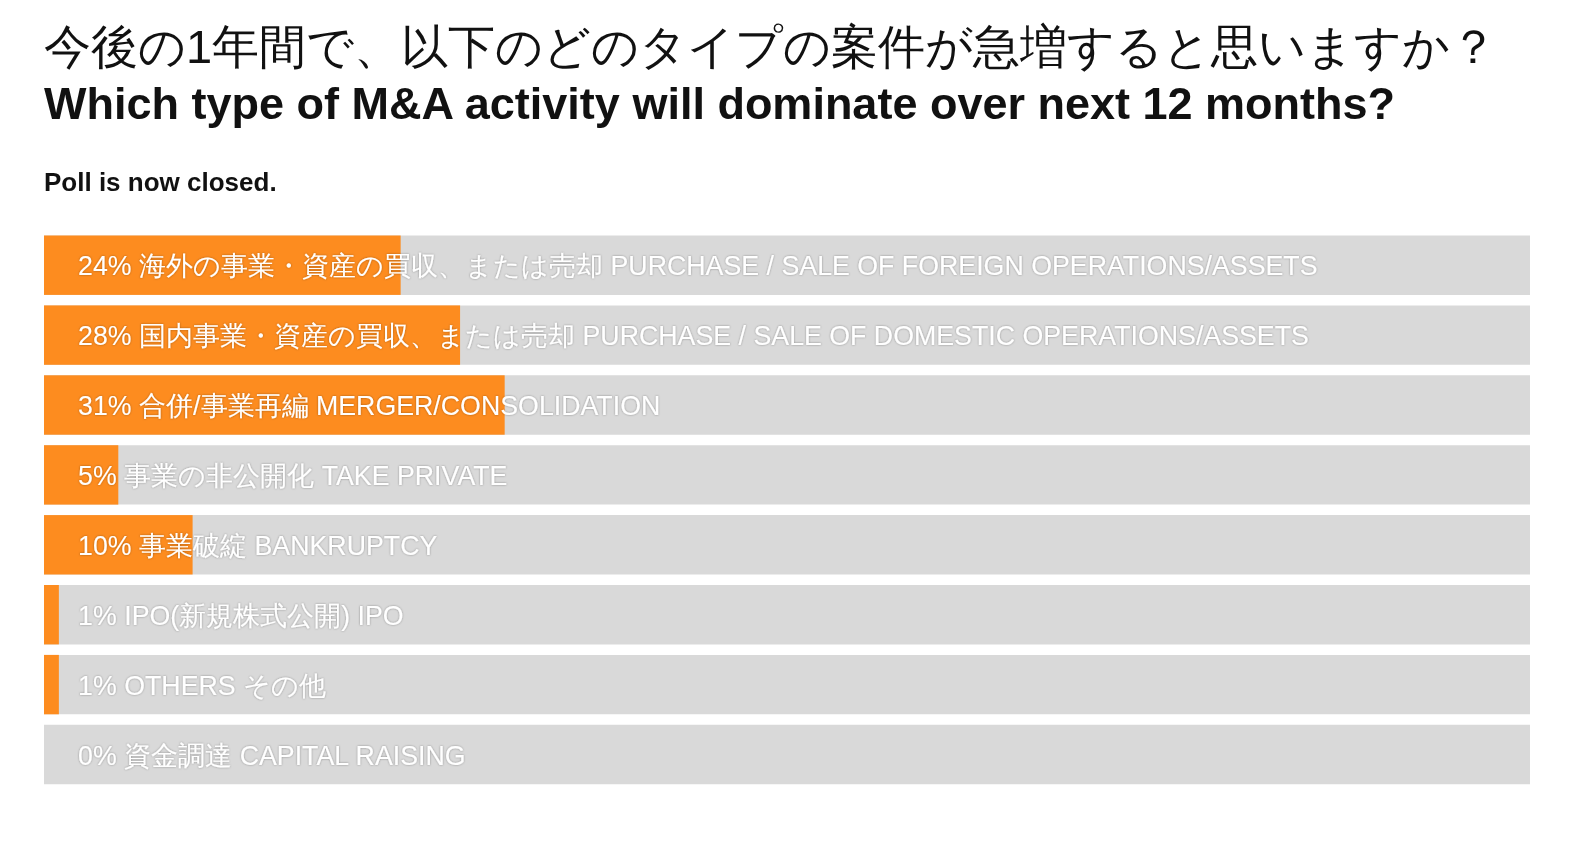 The height and width of the screenshot is (841, 1579). I want to click on subtitle: Which type of M&A activity will dominate over next 12 months?, so click(720, 103).